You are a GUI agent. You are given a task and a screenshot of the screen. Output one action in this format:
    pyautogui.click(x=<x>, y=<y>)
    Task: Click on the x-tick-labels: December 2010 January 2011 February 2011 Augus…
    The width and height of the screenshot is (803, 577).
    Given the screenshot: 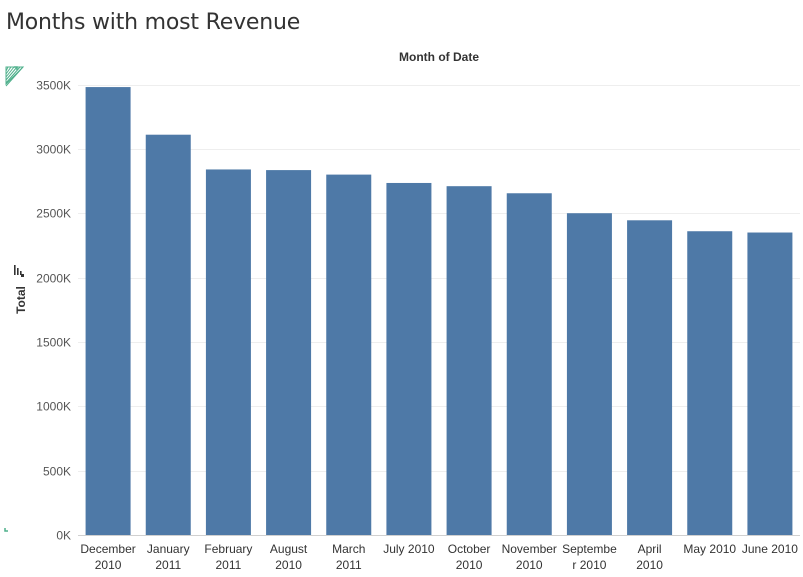 What is the action you would take?
    pyautogui.click(x=439, y=557)
    